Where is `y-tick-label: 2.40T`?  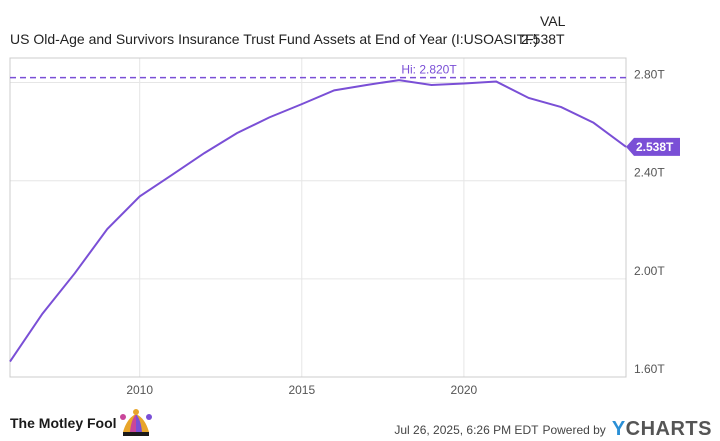
y-tick-label: 2.40T is located at coordinates (649, 173).